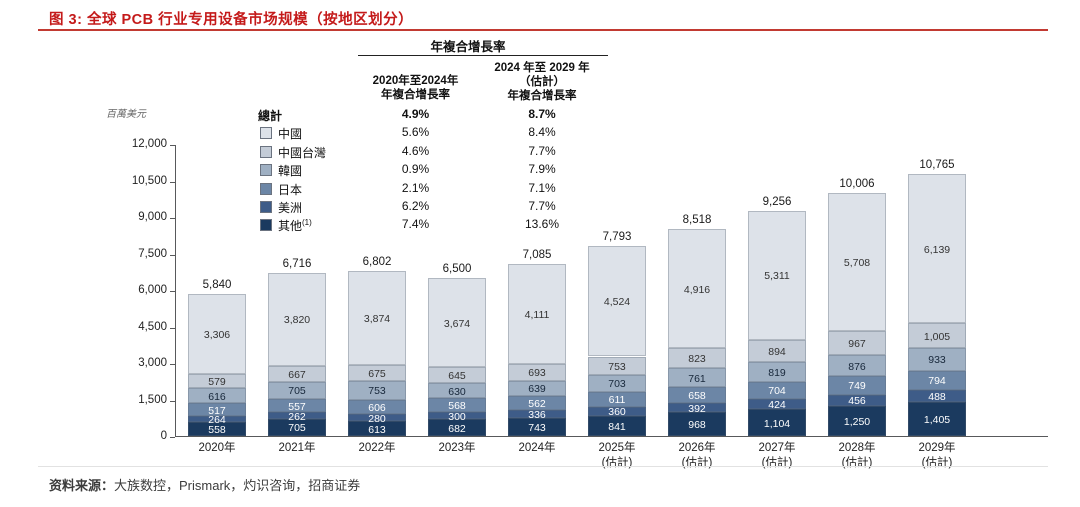 The image size is (1080, 507). I want to click on legend-label: 韓國, so click(290, 171).